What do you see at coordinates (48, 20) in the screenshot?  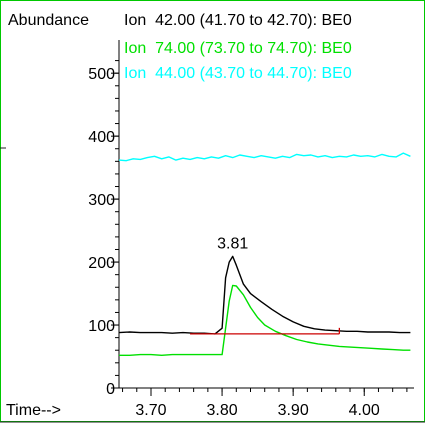 I see `y-axis-title: Abundance` at bounding box center [48, 20].